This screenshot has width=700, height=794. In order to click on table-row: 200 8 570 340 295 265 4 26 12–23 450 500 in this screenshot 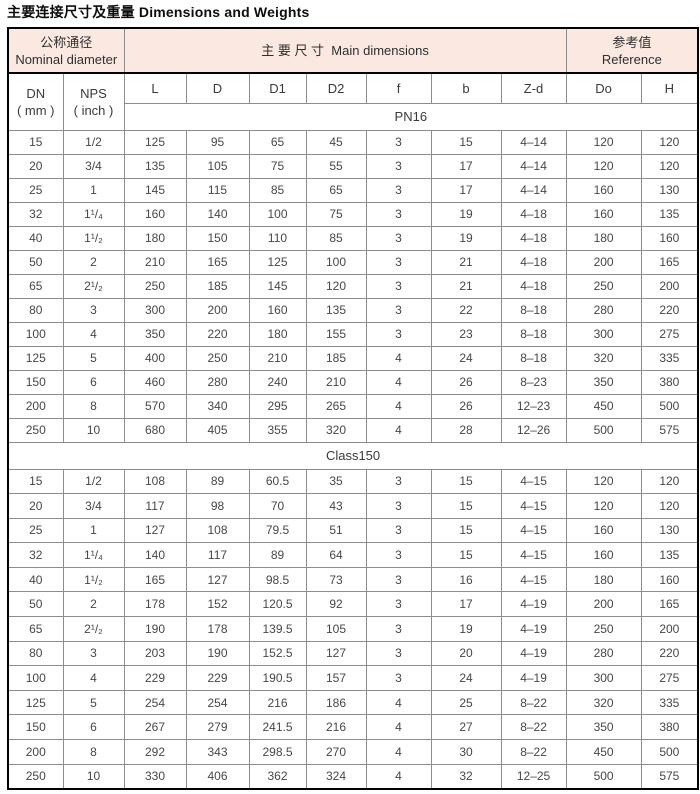, I will do `click(353, 406)`.